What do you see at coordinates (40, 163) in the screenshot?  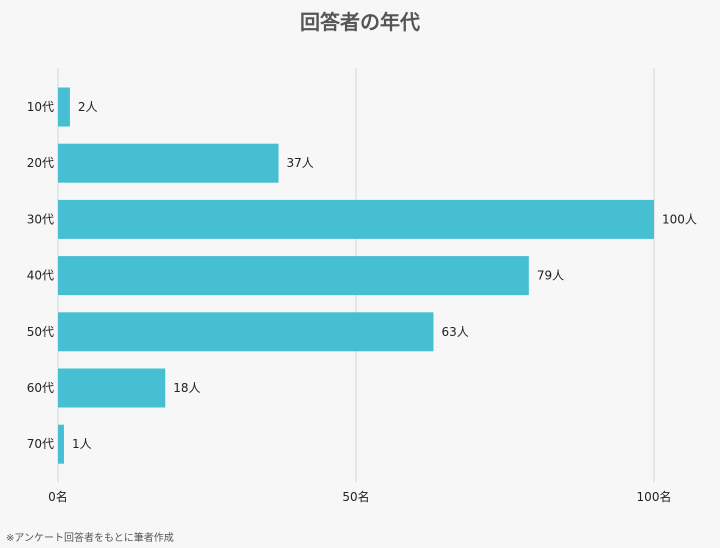 I see `category-label: 20代` at bounding box center [40, 163].